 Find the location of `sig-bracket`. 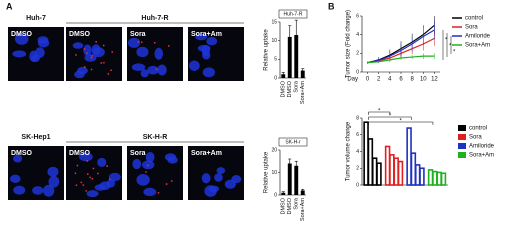

sig-bracket is located at coordinates (390, 118).